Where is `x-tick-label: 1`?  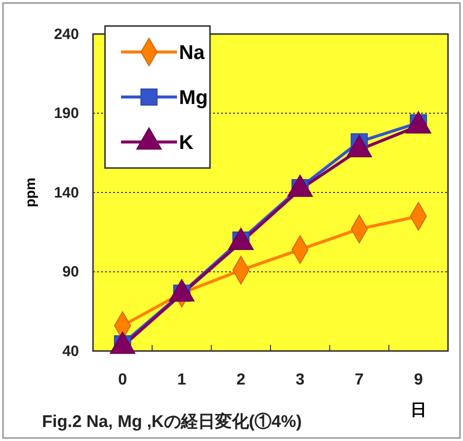 x-tick-label: 1 is located at coordinates (181, 379).